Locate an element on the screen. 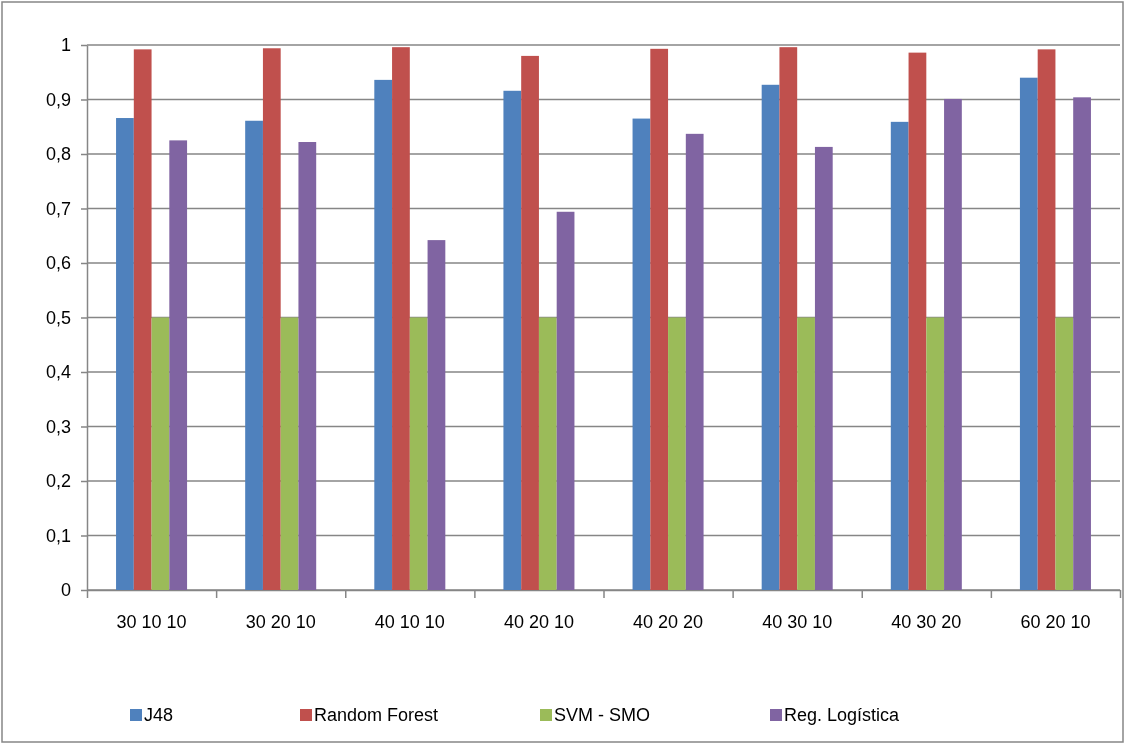  legend-label: J48 is located at coordinates (159, 715).